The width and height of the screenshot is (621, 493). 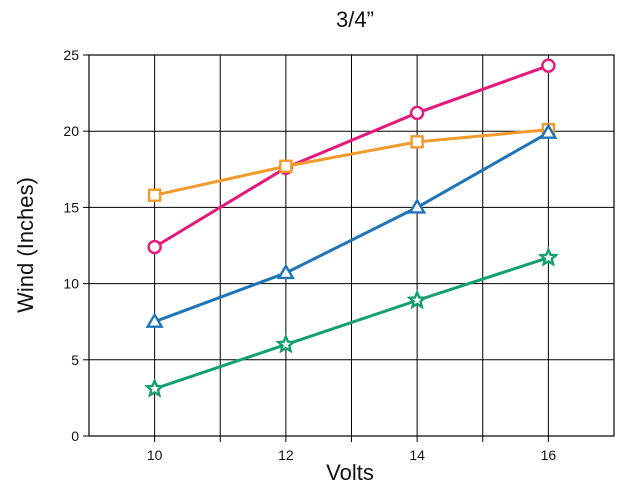 I want to click on x-tick-label: 12, so click(x=286, y=455).